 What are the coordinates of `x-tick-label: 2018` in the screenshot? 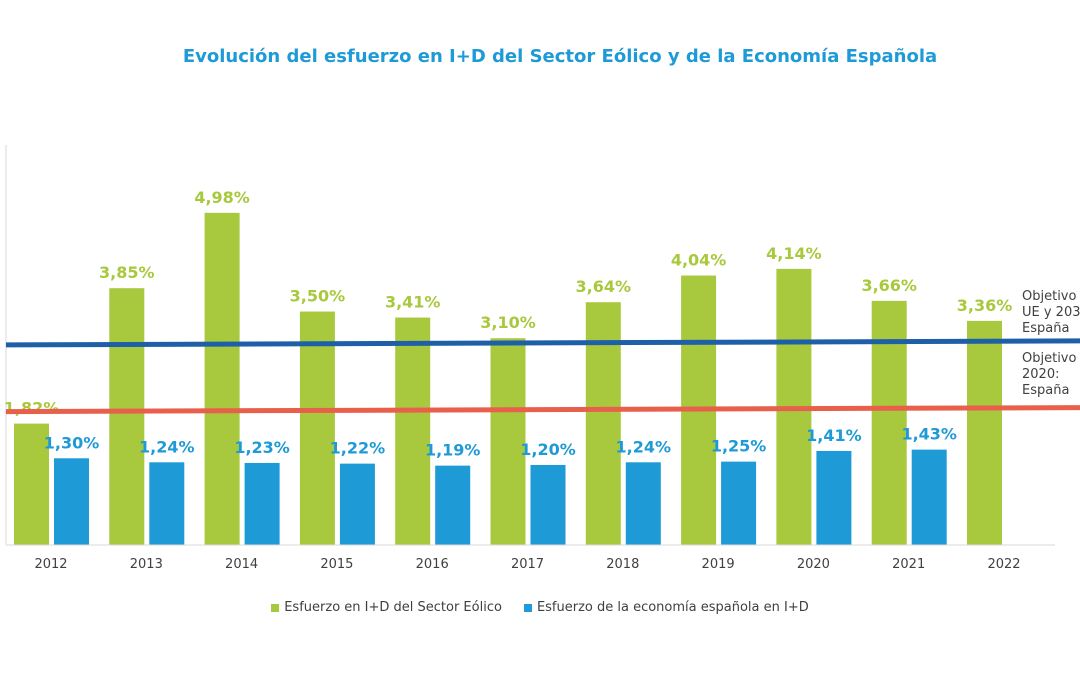 It's located at (622, 564).